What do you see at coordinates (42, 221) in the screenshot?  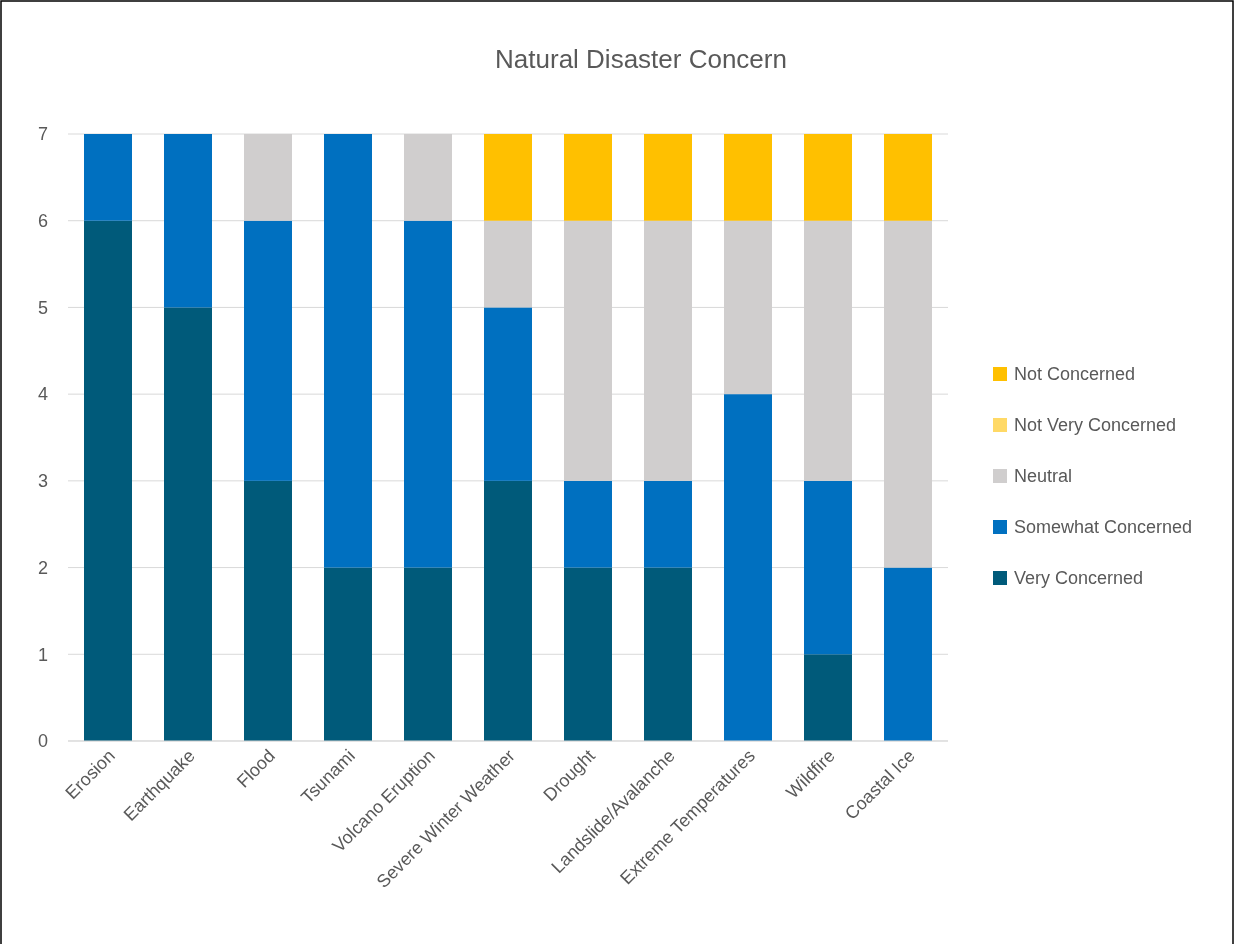 I see `y-tick-label: 6` at bounding box center [42, 221].